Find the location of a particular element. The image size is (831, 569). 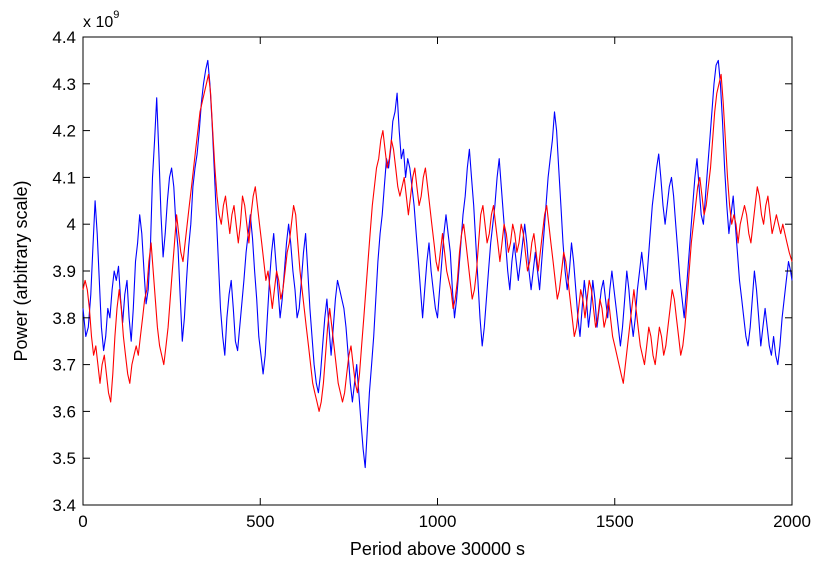

x-tick-label-4: 2000 is located at coordinates (792, 521).